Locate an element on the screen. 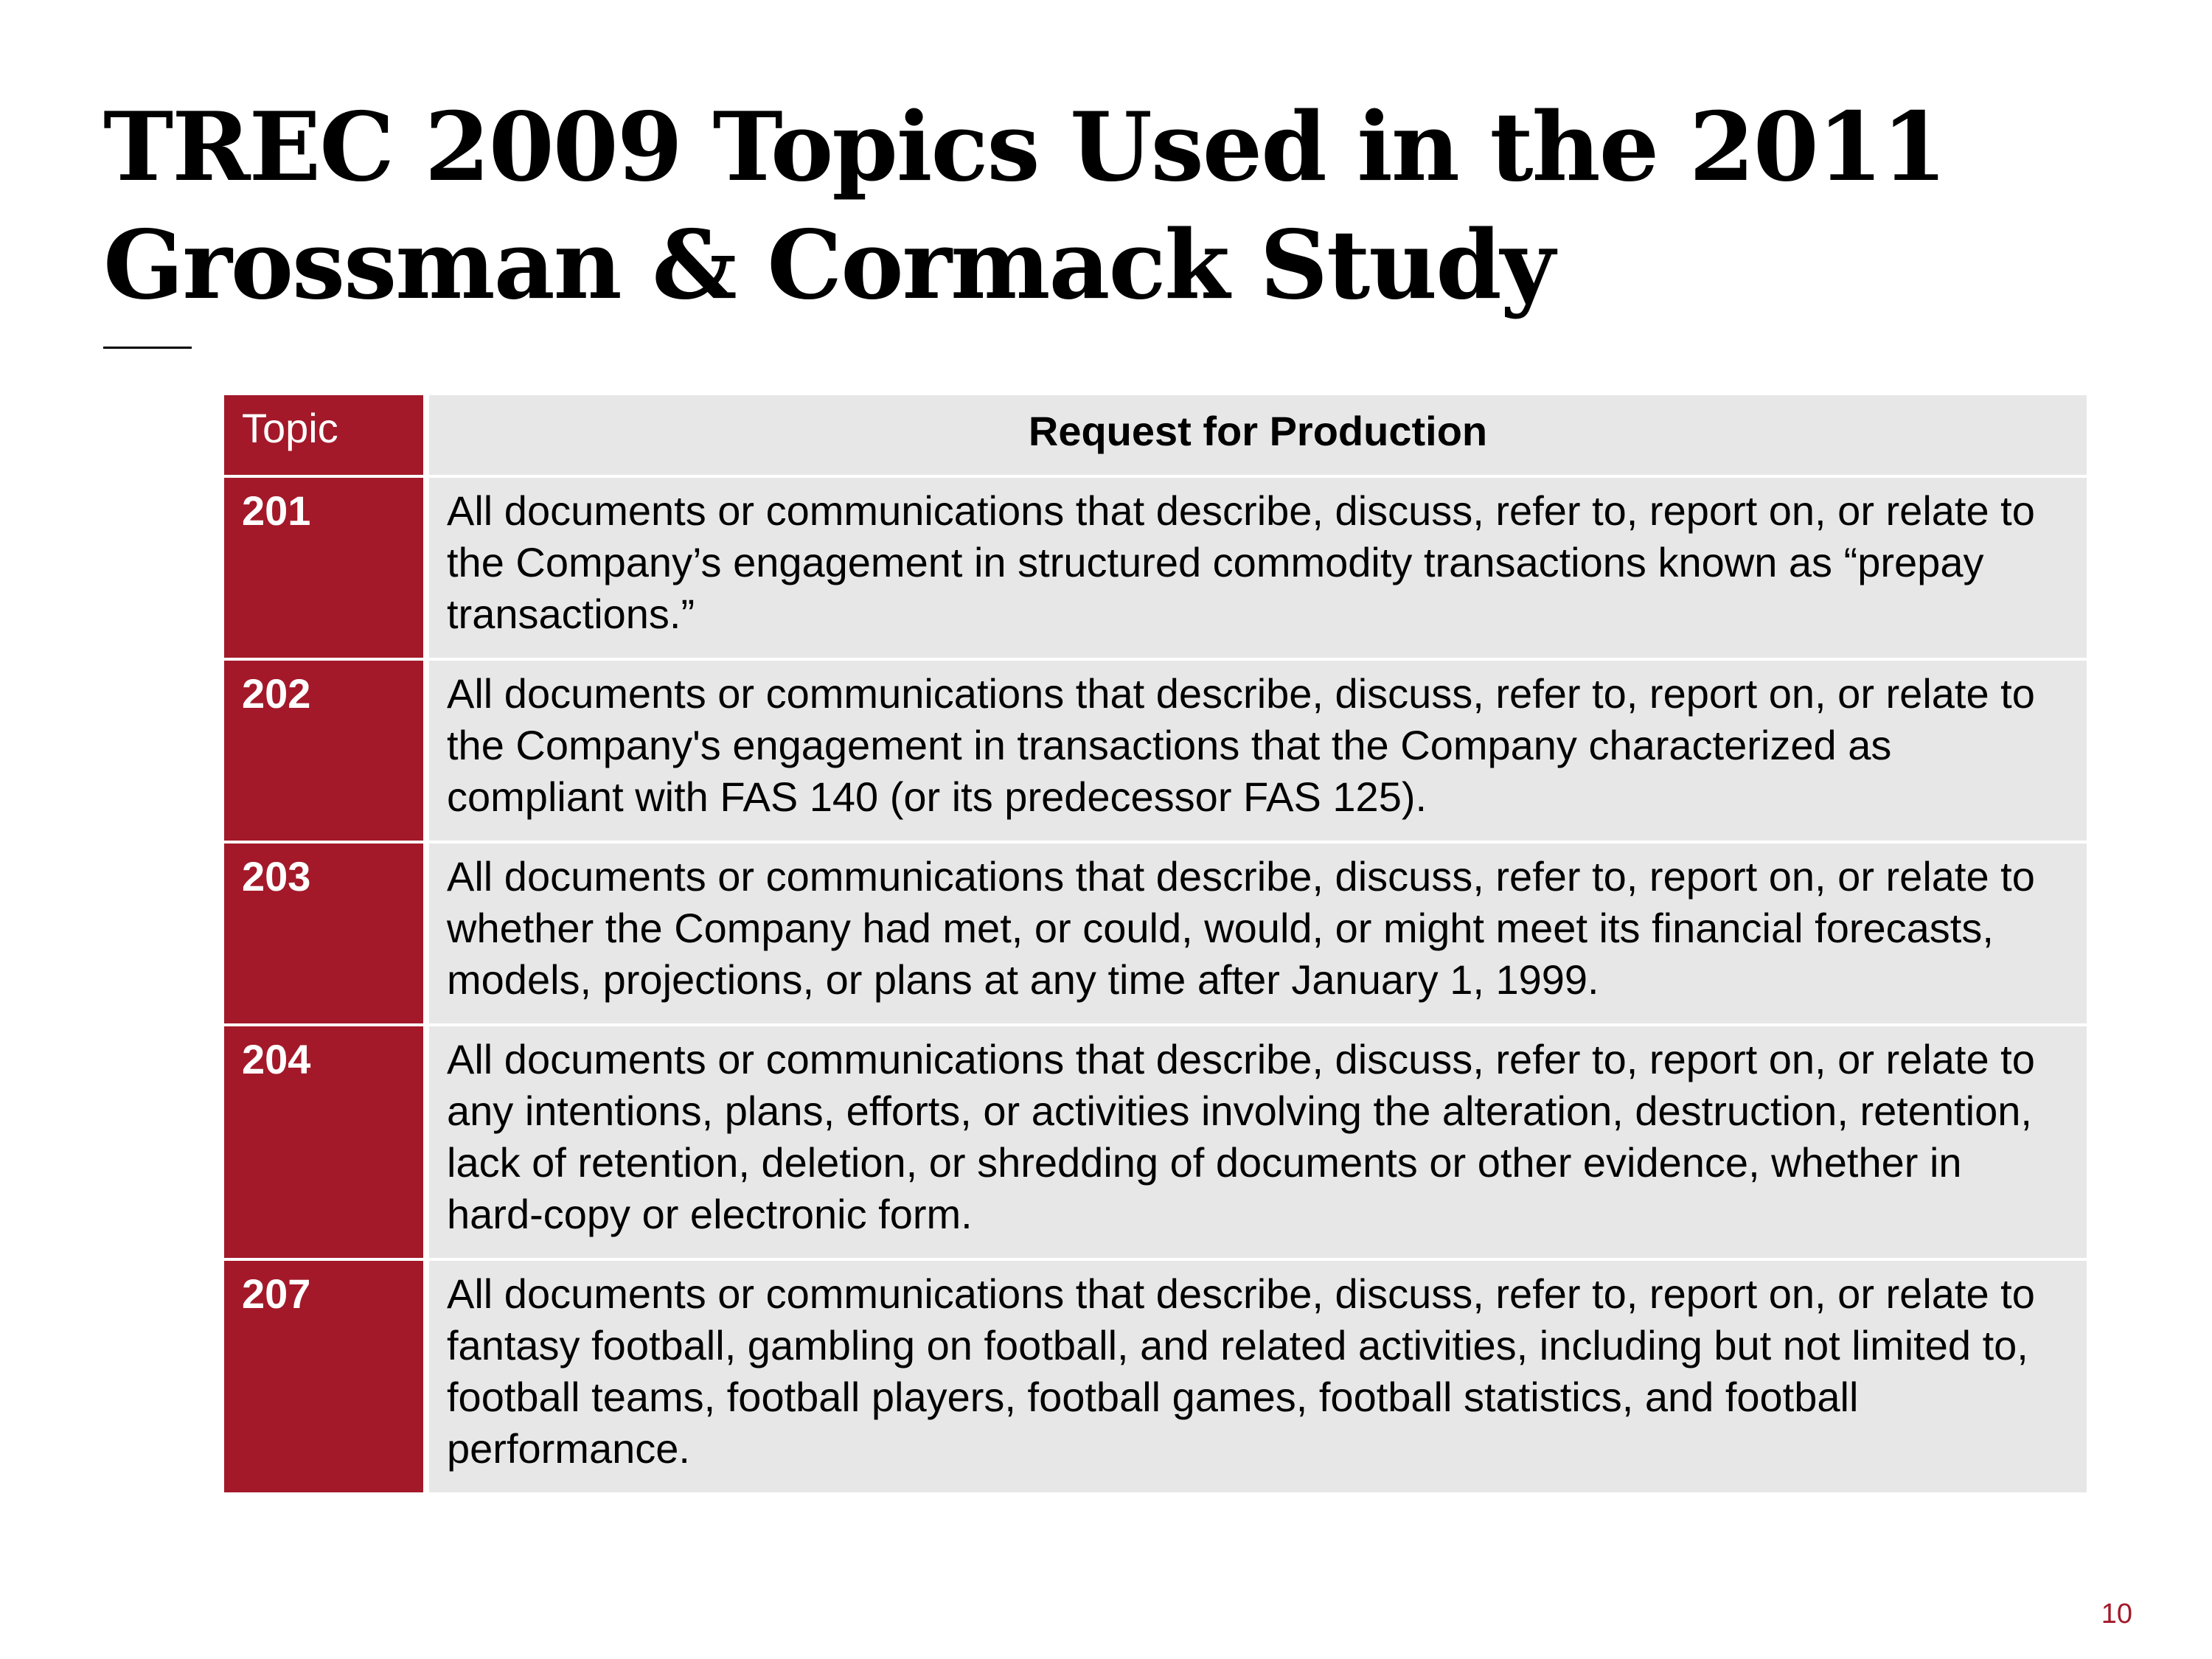 The image size is (2212, 1659). request-column-header: Request for Production is located at coordinates (1258, 435).